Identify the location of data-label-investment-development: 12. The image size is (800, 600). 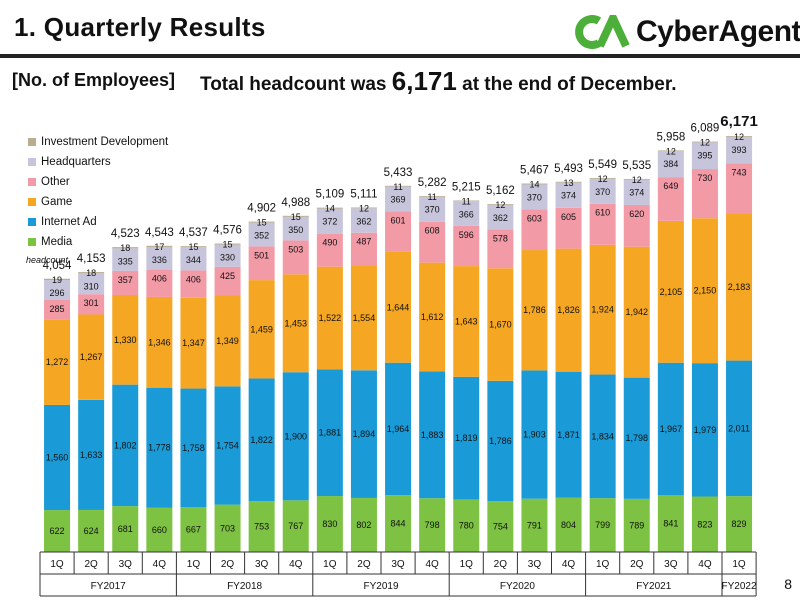
(705, 143).